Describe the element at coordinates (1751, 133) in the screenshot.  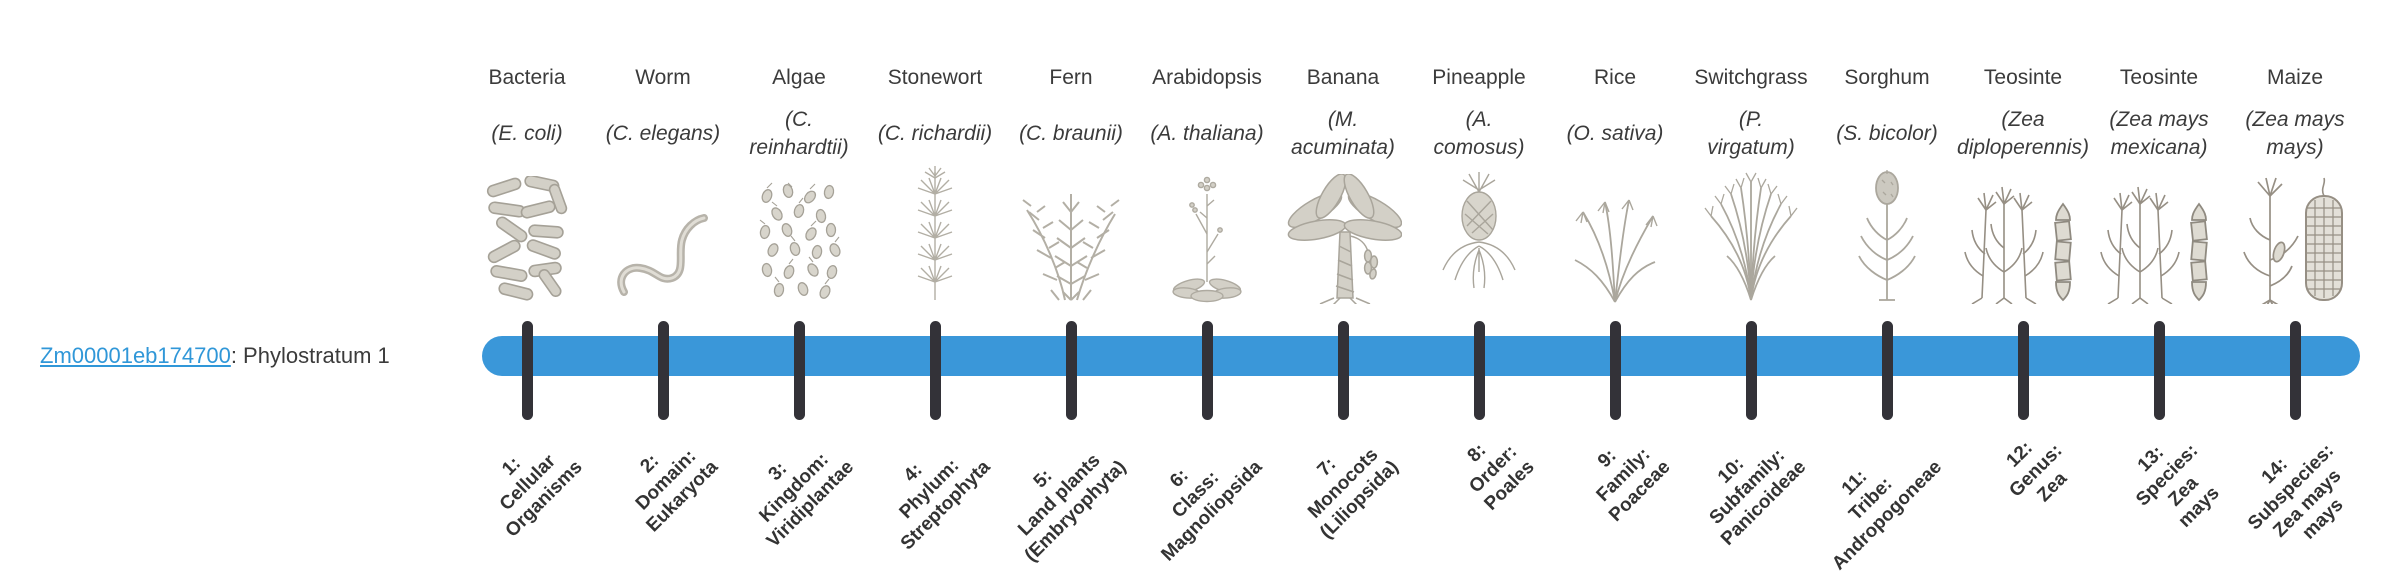
I see `organism-species-name: (P. virgatum)` at that location.